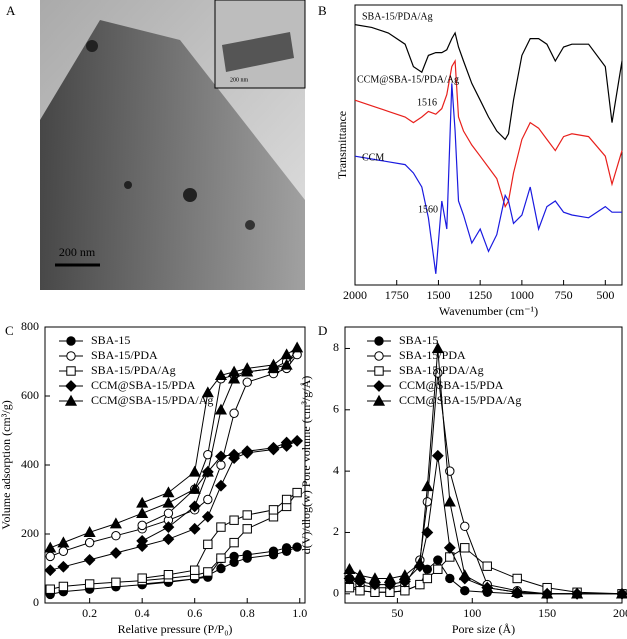  Describe the element at coordinates (397, 613) in the screenshot. I see `x-tick-label: 50` at that location.